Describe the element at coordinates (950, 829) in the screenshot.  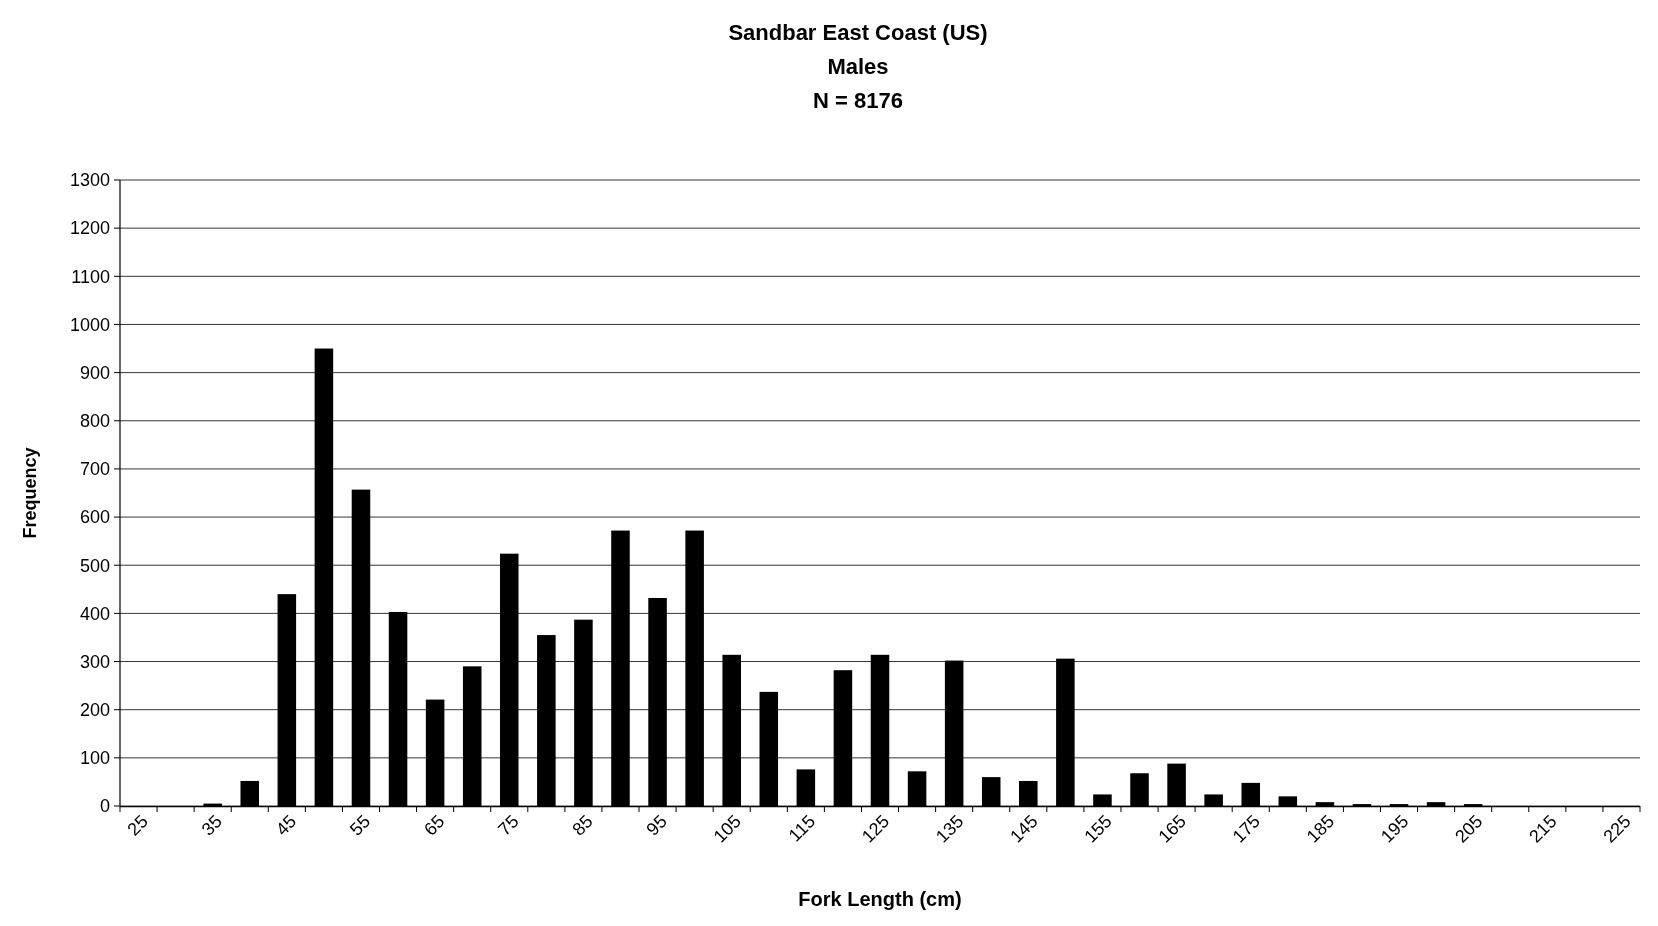
I see `x-tick-label: 135` at that location.